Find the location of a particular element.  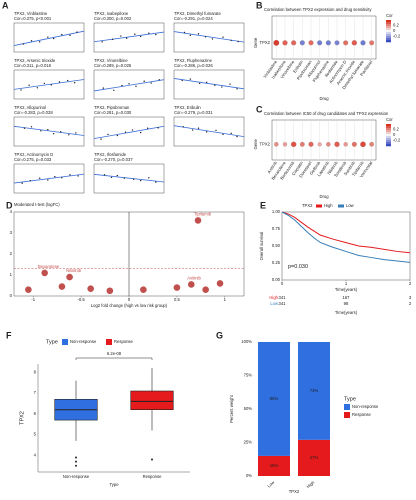

panel-label: B is located at coordinates (259, 5).